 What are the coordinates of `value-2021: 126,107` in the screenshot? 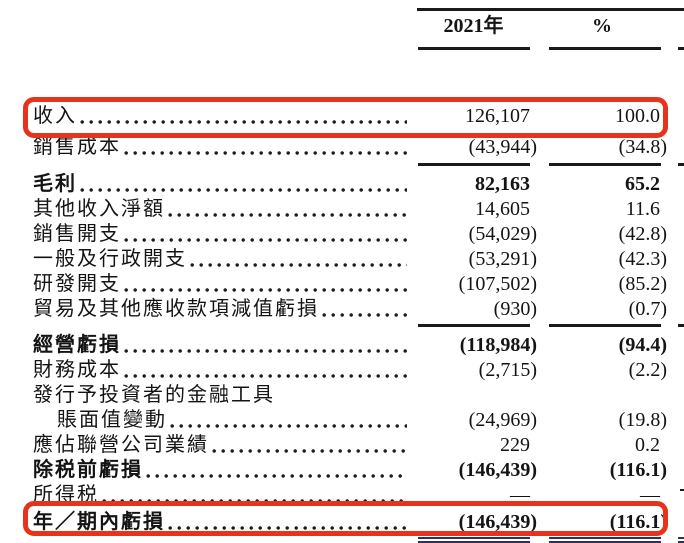 It's located at (497, 116).